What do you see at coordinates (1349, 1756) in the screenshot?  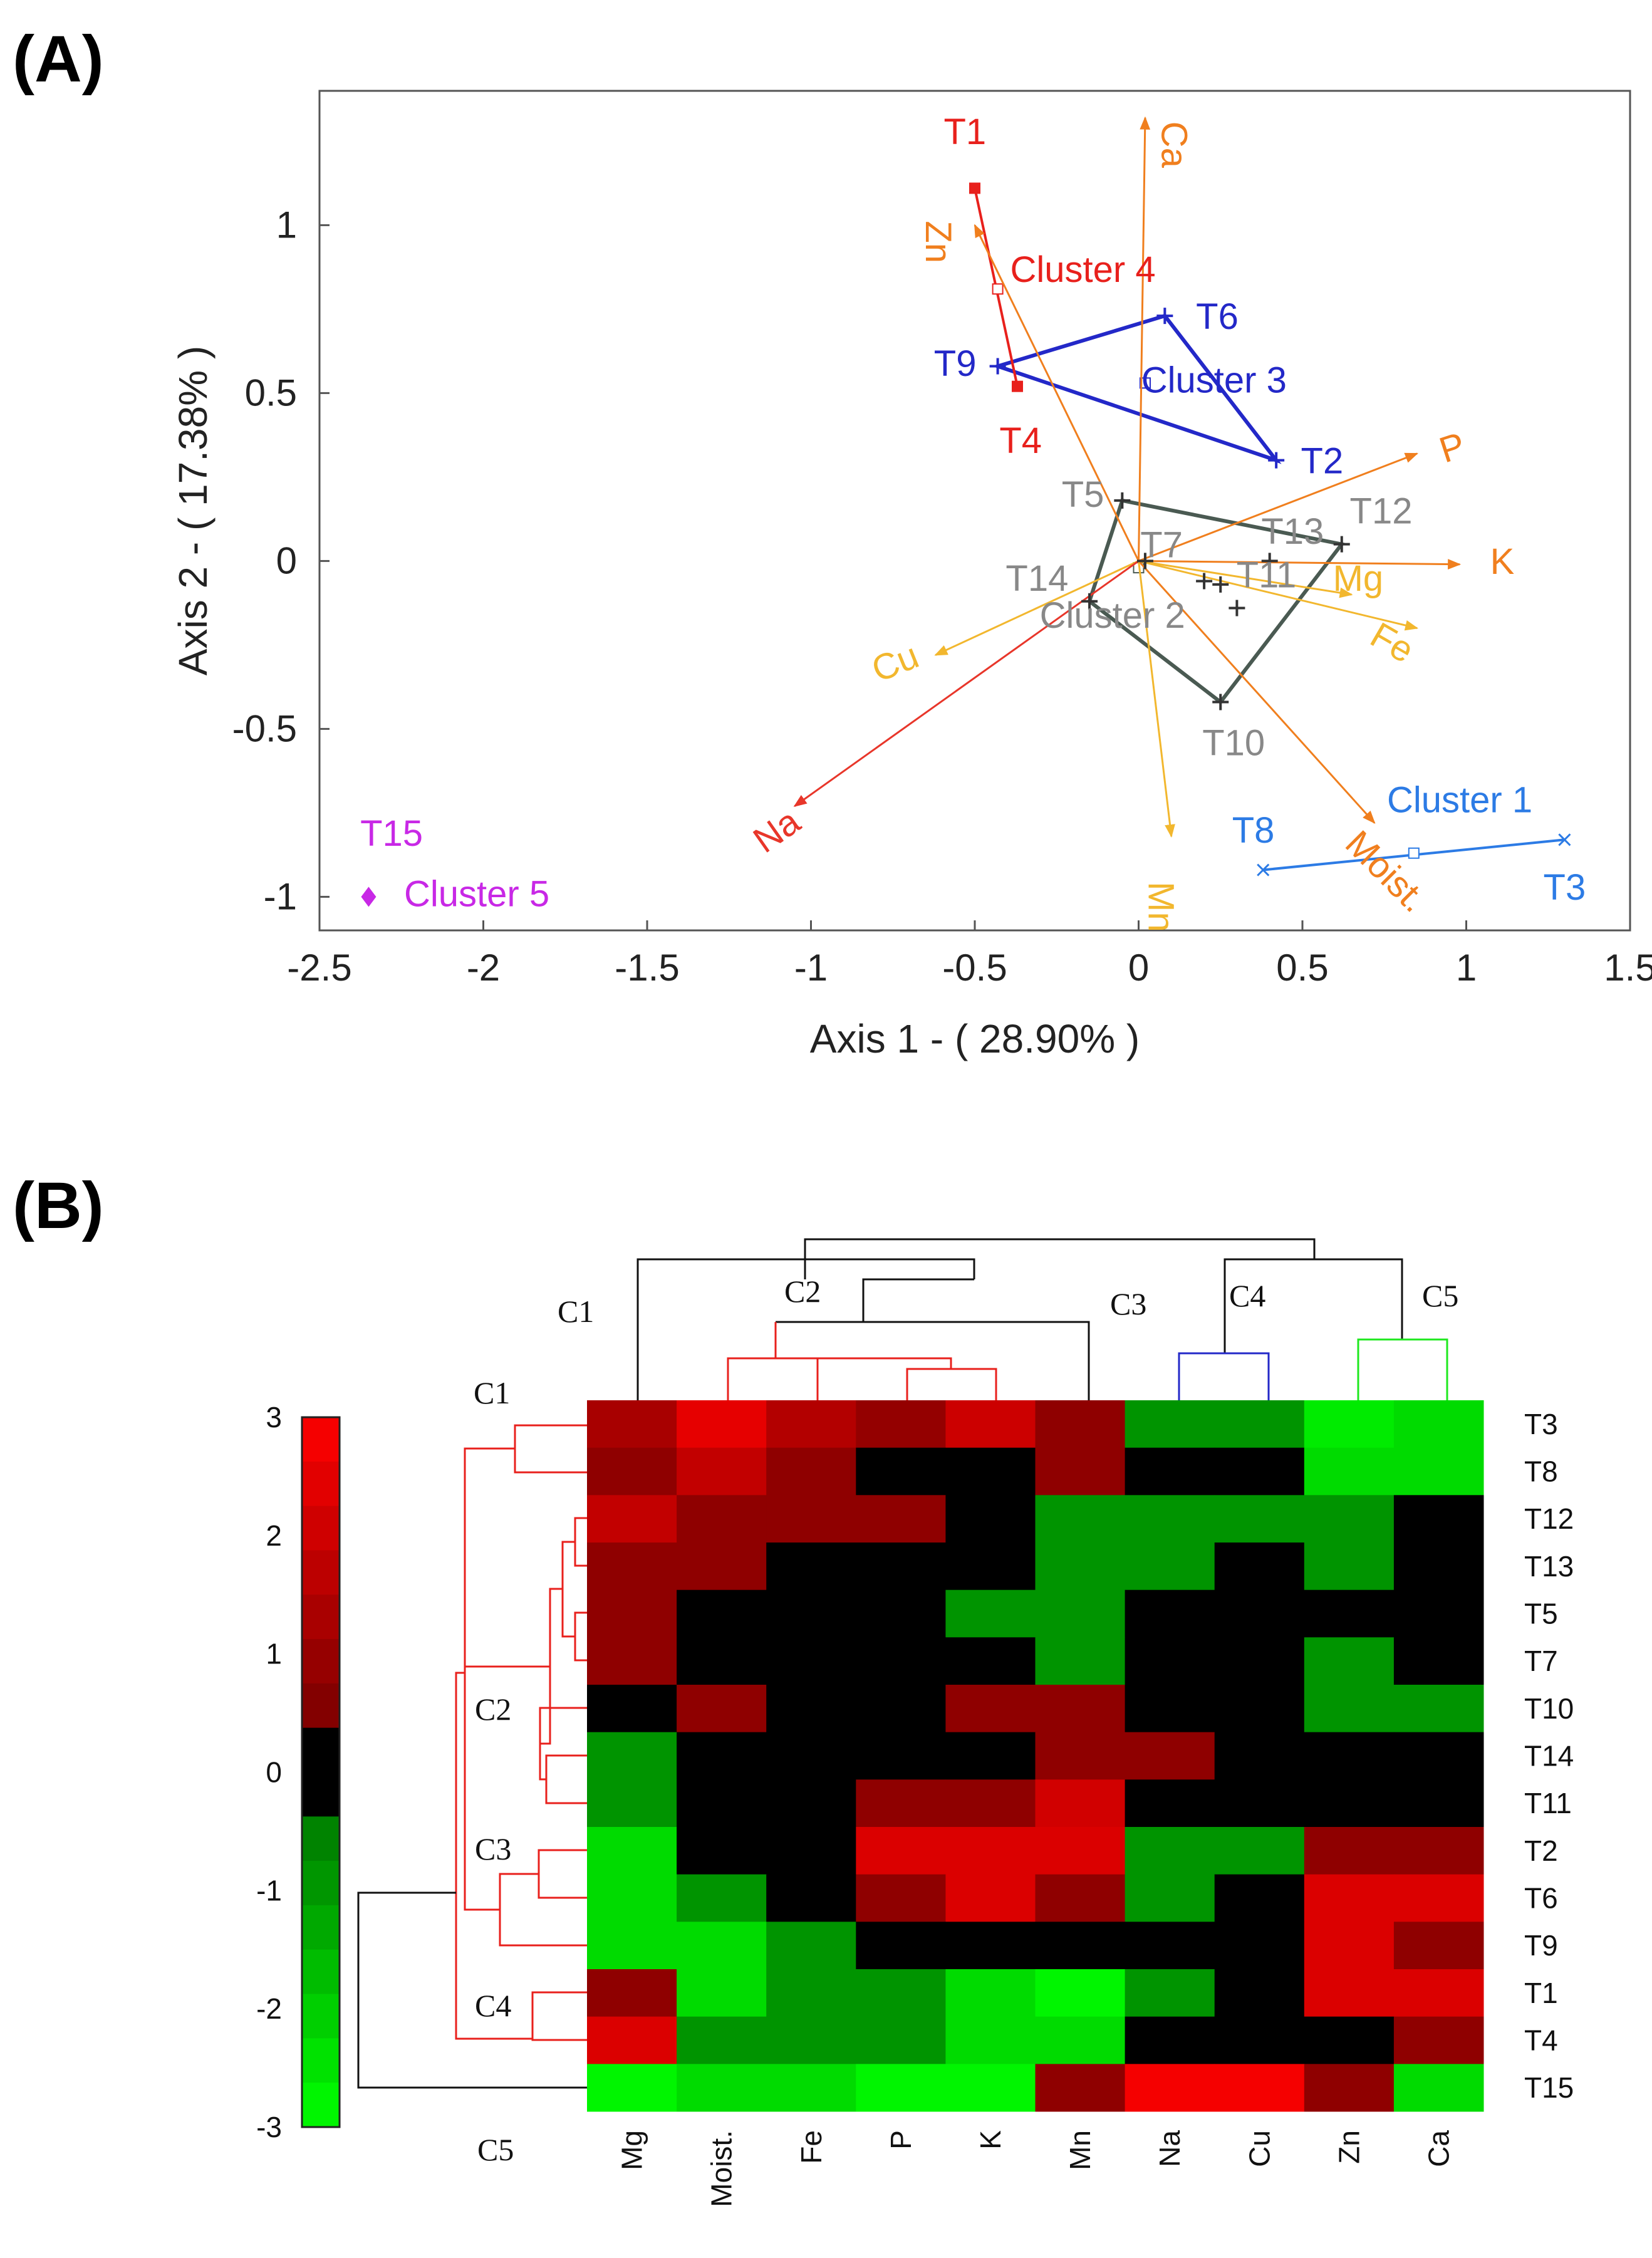 I see `cell-t14-zn` at bounding box center [1349, 1756].